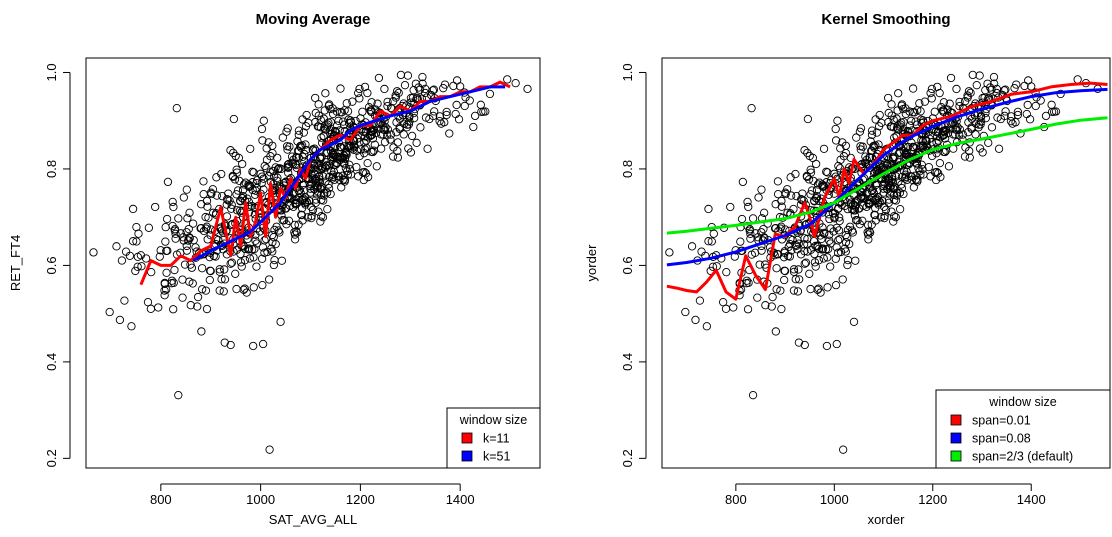 This screenshot has width=1112, height=537. Describe the element at coordinates (1031, 499) in the screenshot. I see `x-tick-label: 1400` at that location.